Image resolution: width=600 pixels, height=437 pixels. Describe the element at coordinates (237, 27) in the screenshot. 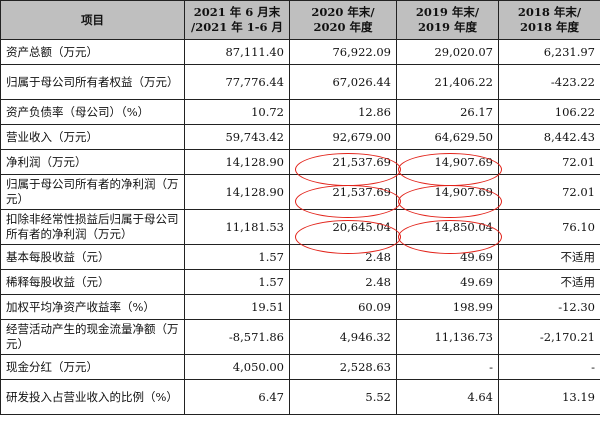

I see `header-2021h1-line2: /2021 年 1-6 月` at that location.